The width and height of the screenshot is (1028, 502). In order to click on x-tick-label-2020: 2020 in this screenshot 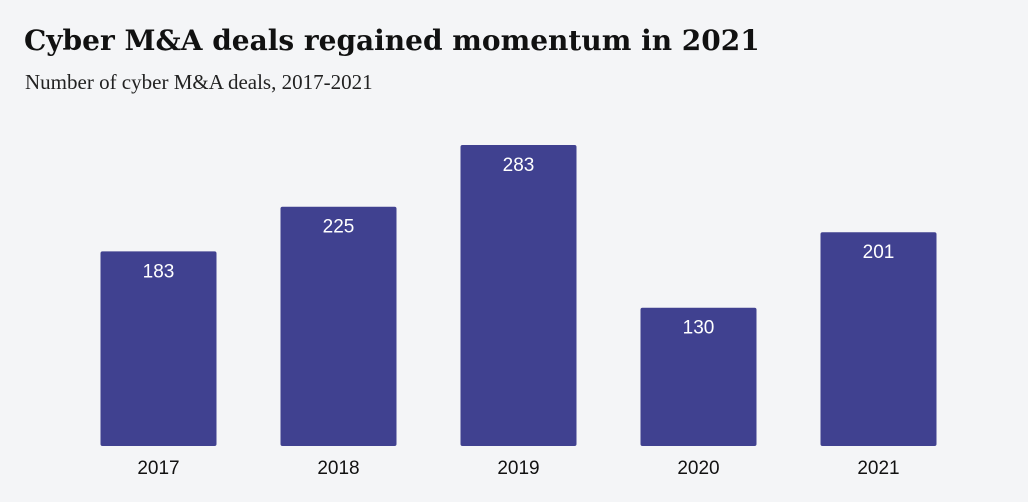, I will do `click(698, 468)`.